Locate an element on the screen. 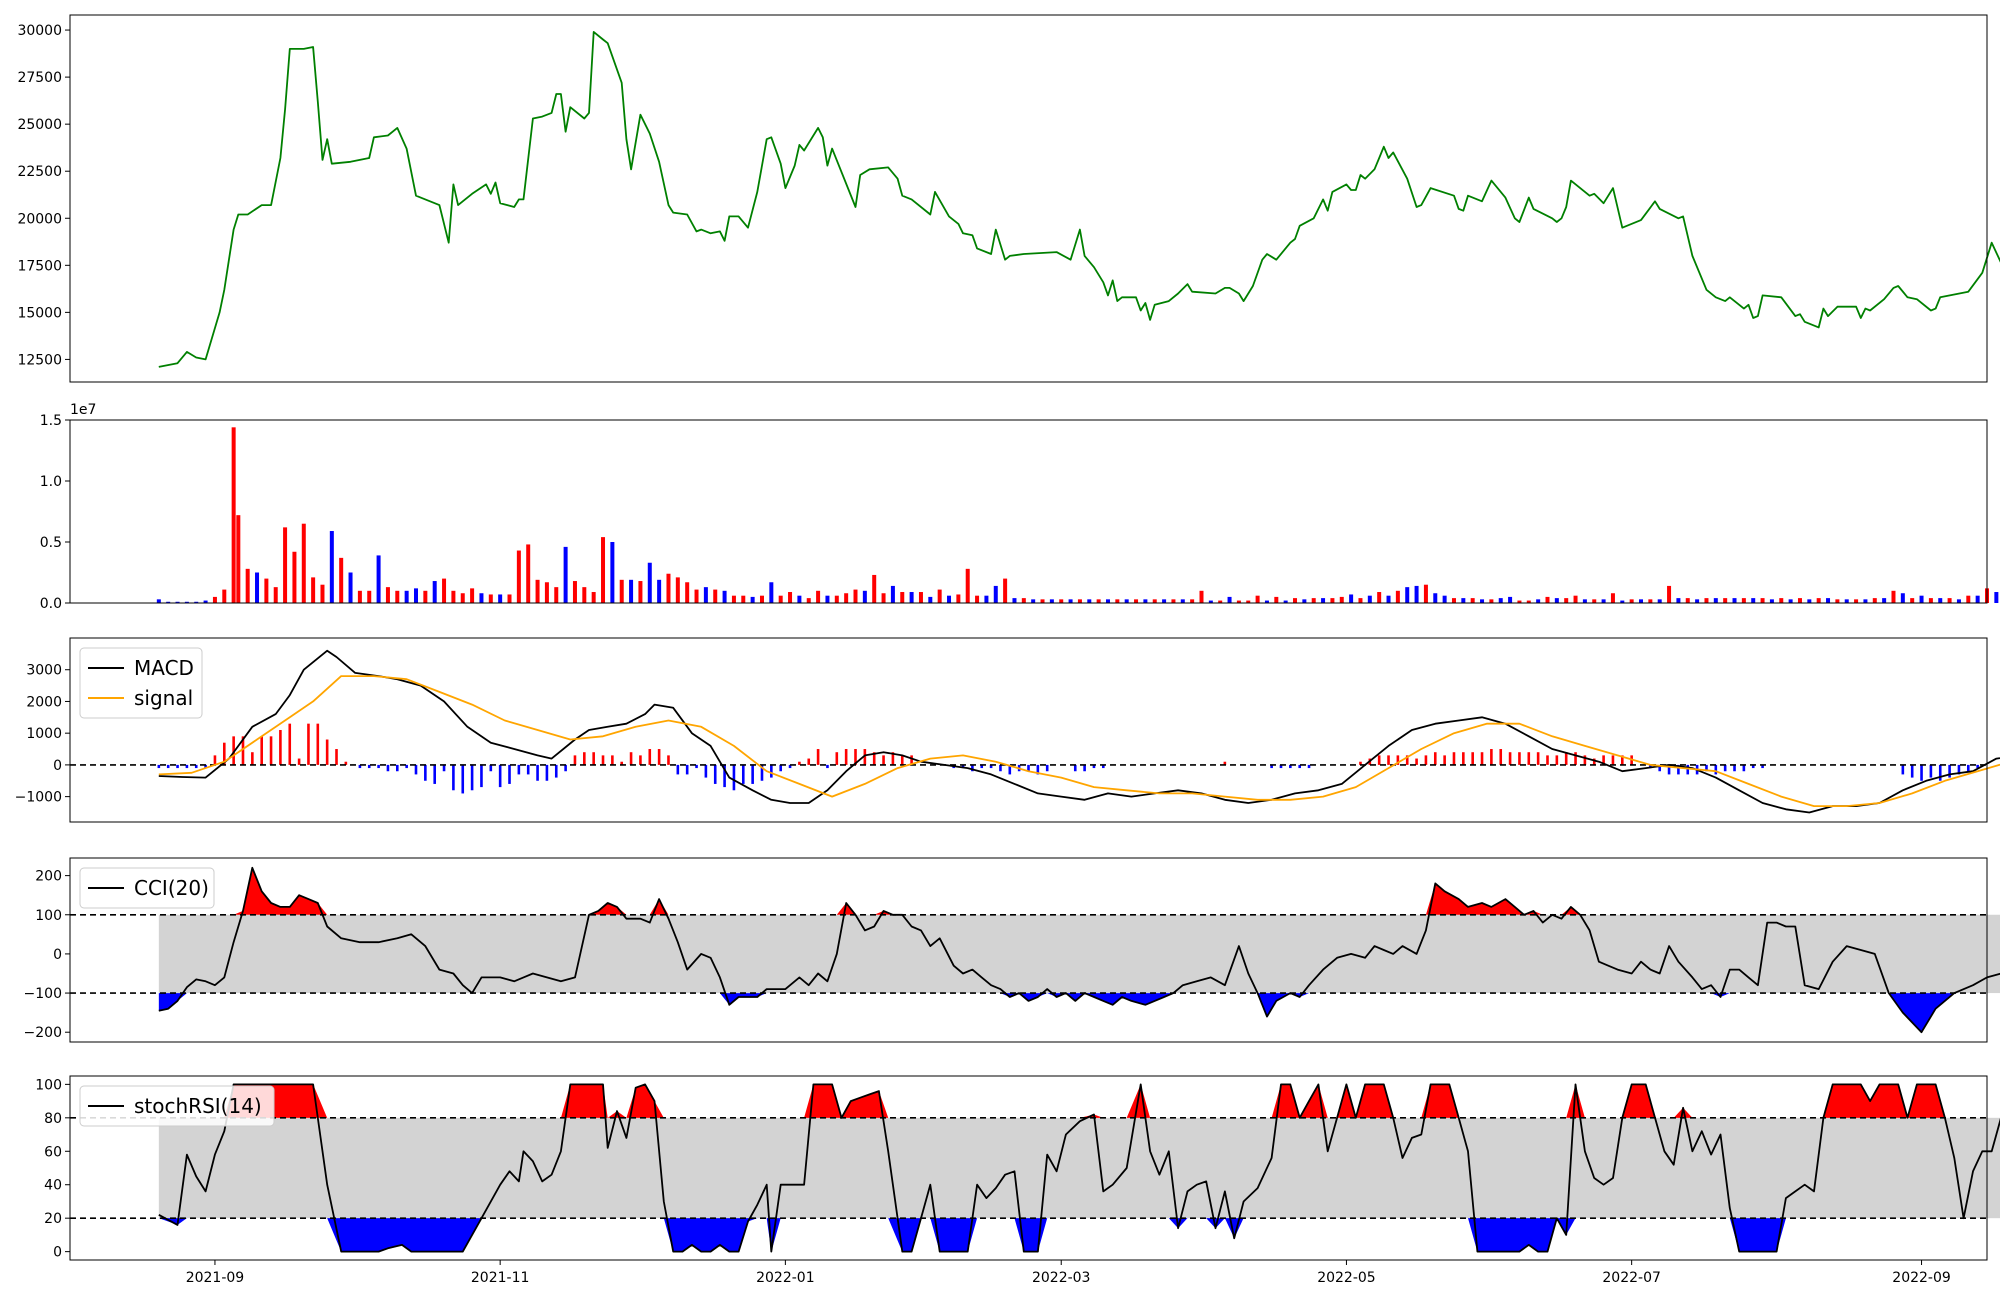 Image resolution: width=2000 pixels, height=1300 pixels. y-tick-label: 0 is located at coordinates (57, 1253).